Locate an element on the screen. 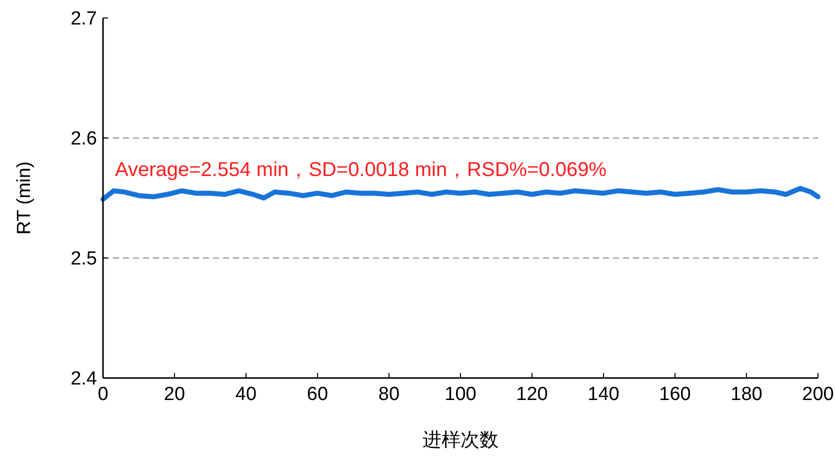 The height and width of the screenshot is (466, 835). x-tick-label: 40 is located at coordinates (246, 394).